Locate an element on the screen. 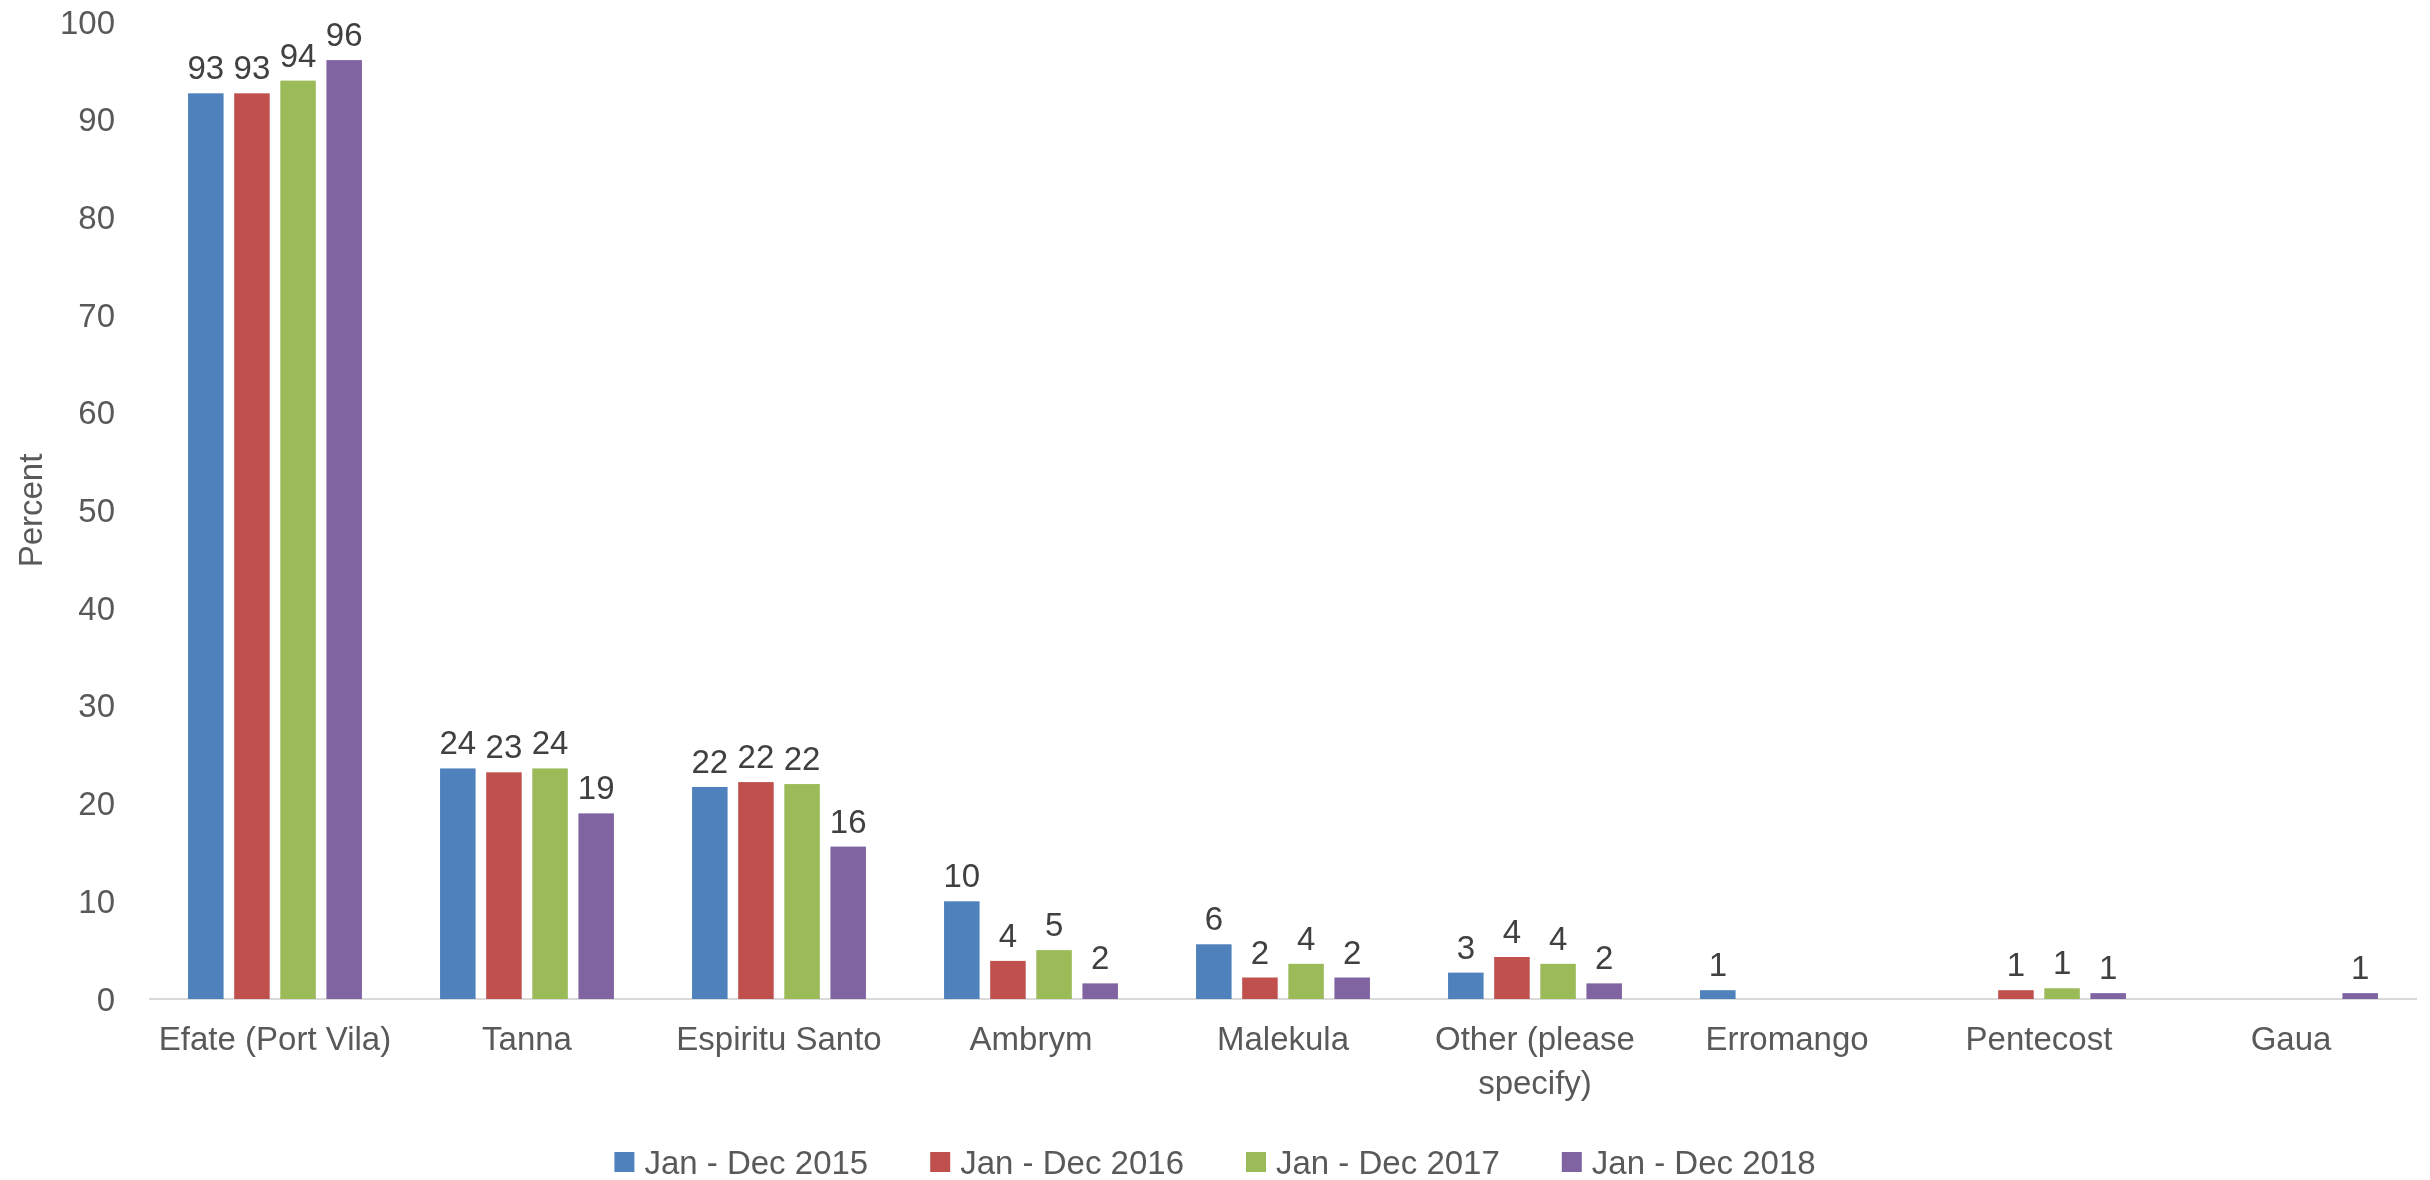 The height and width of the screenshot is (1180, 2430). x-tick-label: Malekula is located at coordinates (1283, 1038).